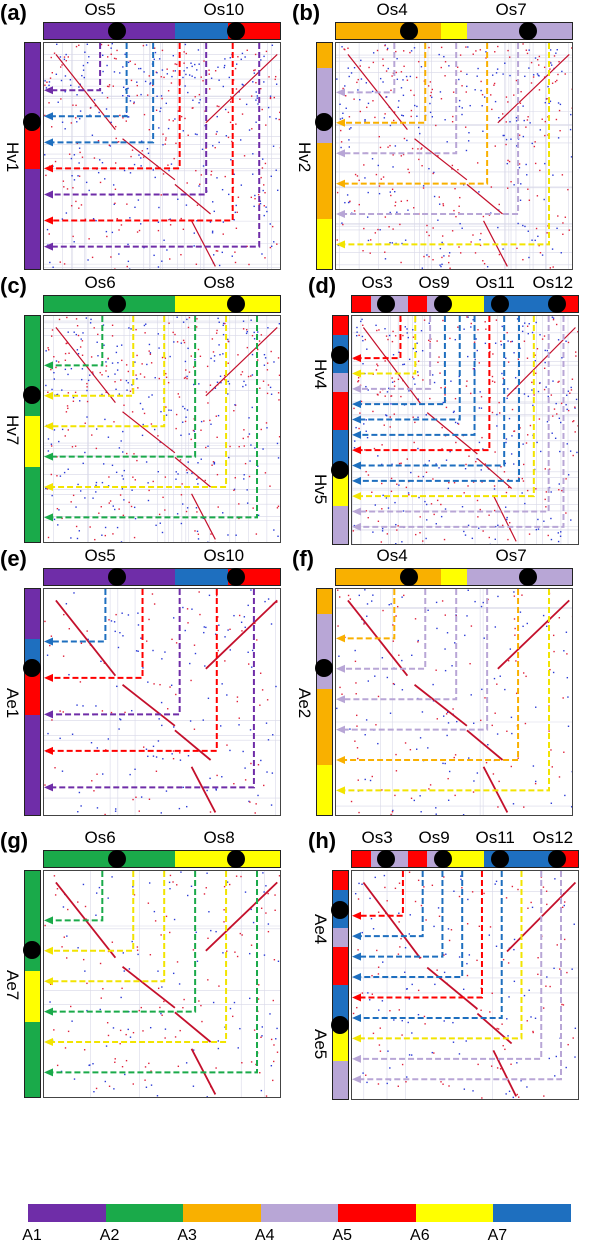 The width and height of the screenshot is (597, 1247). I want to click on dot-plot, so click(162, 156).